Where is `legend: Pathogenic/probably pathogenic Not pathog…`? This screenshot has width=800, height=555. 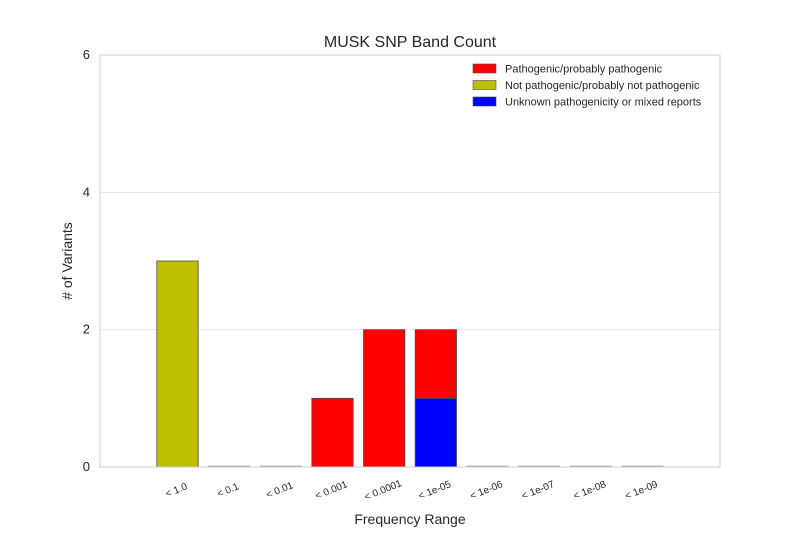 legend: Pathogenic/probably pathogenic Not pathog… is located at coordinates (587, 86).